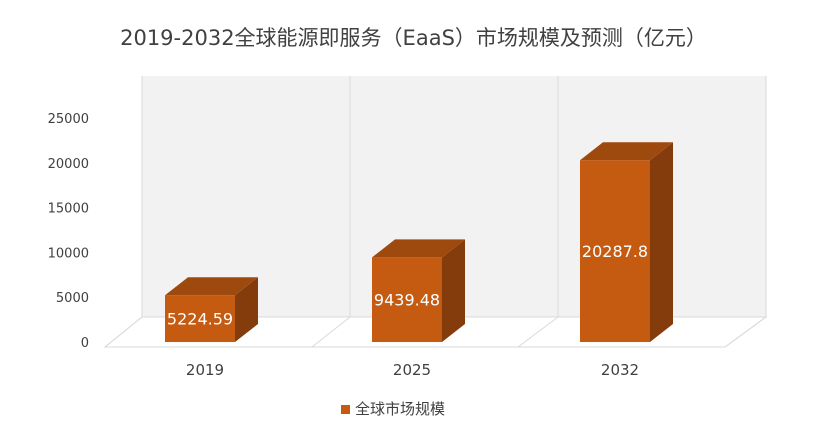  What do you see at coordinates (68, 164) in the screenshot?
I see `y-tick-label: 20000` at bounding box center [68, 164].